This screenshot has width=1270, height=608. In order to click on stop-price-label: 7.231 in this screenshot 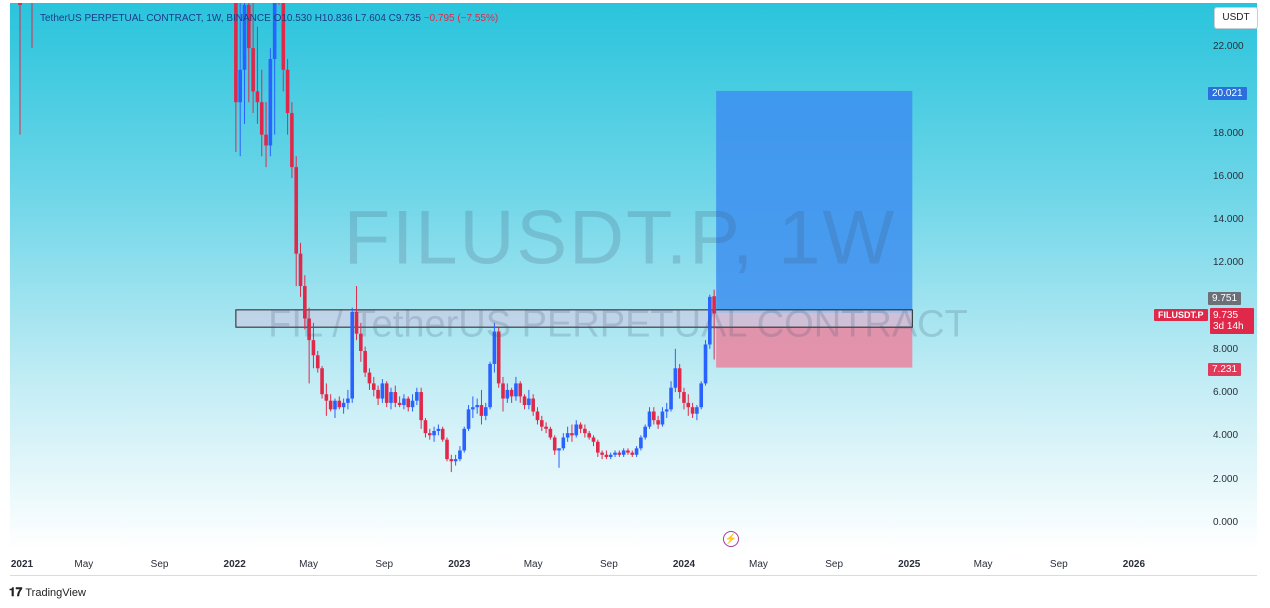, I will do `click(1225, 369)`.